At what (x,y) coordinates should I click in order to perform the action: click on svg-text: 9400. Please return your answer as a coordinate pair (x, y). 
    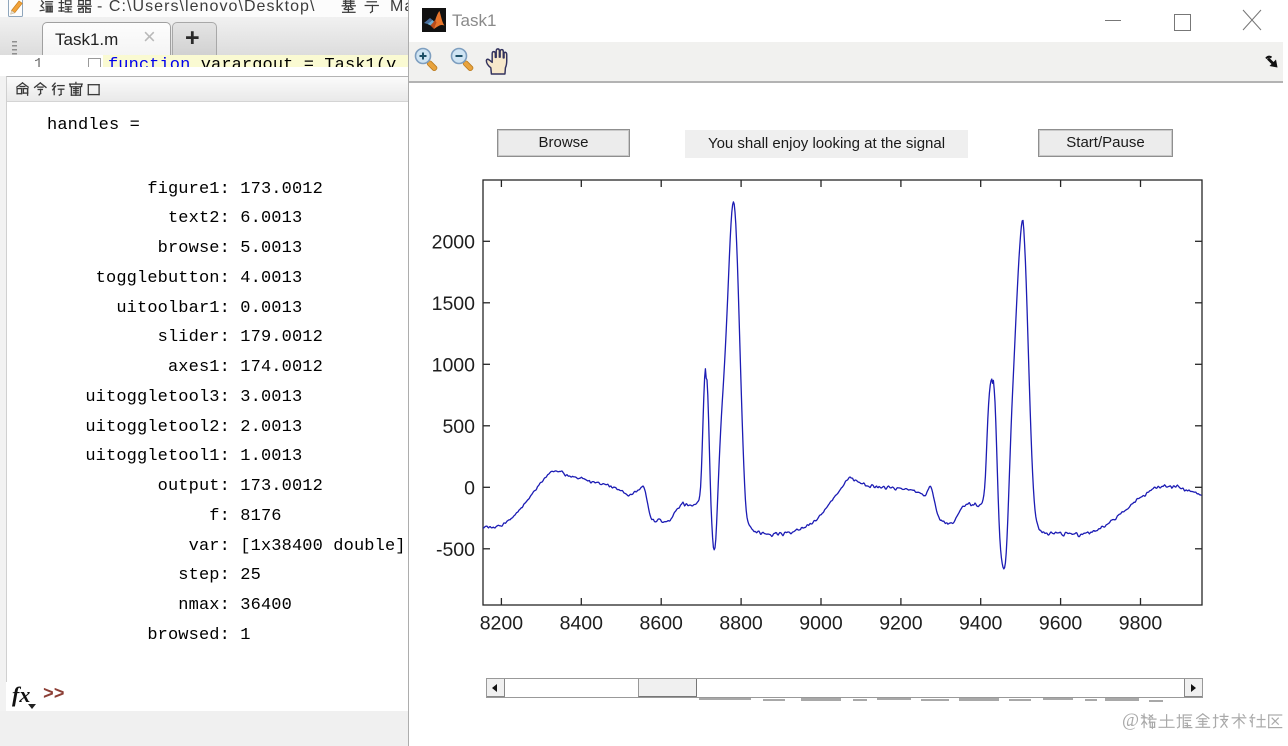
    Looking at the image, I should click on (981, 624).